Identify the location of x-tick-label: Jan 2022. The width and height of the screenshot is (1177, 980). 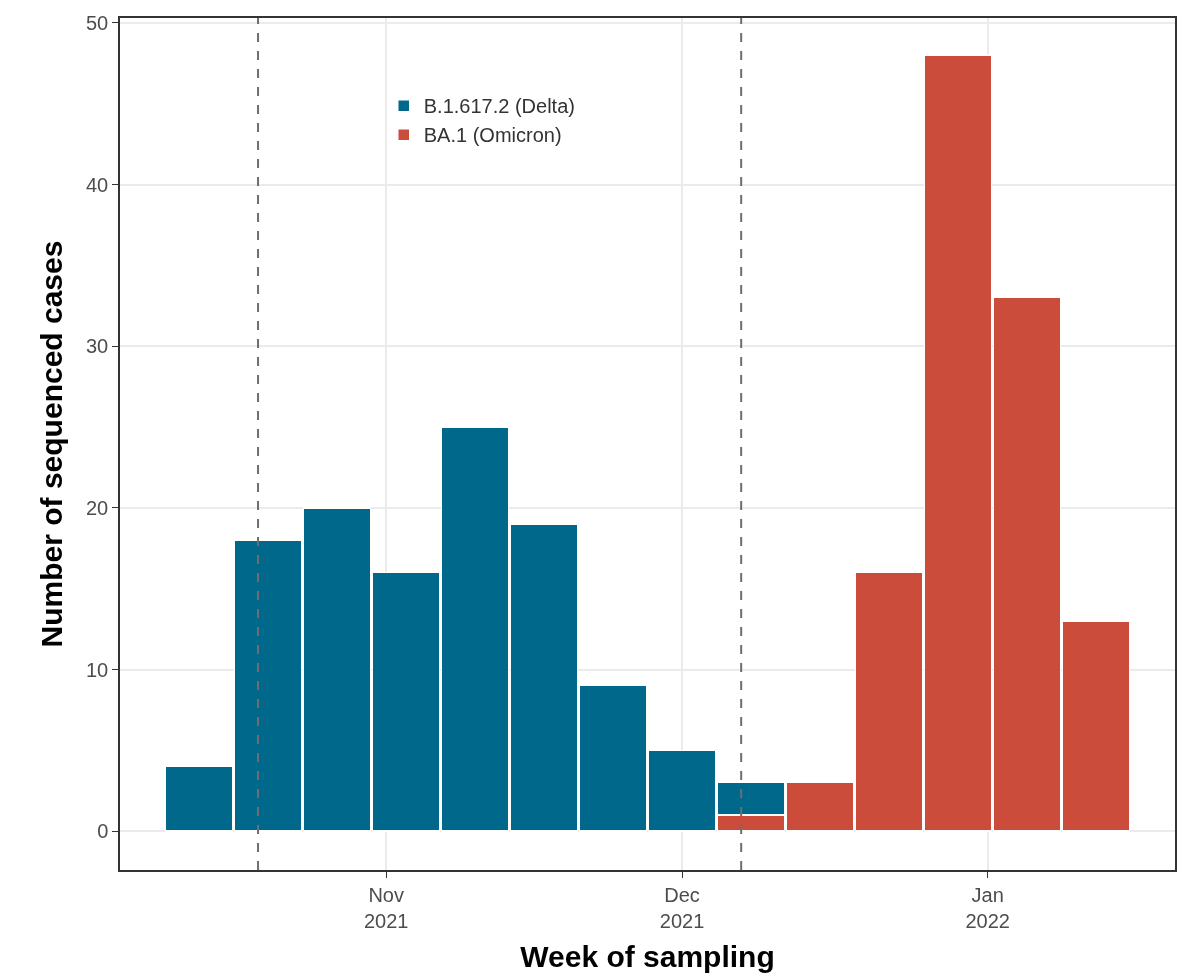
(987, 907).